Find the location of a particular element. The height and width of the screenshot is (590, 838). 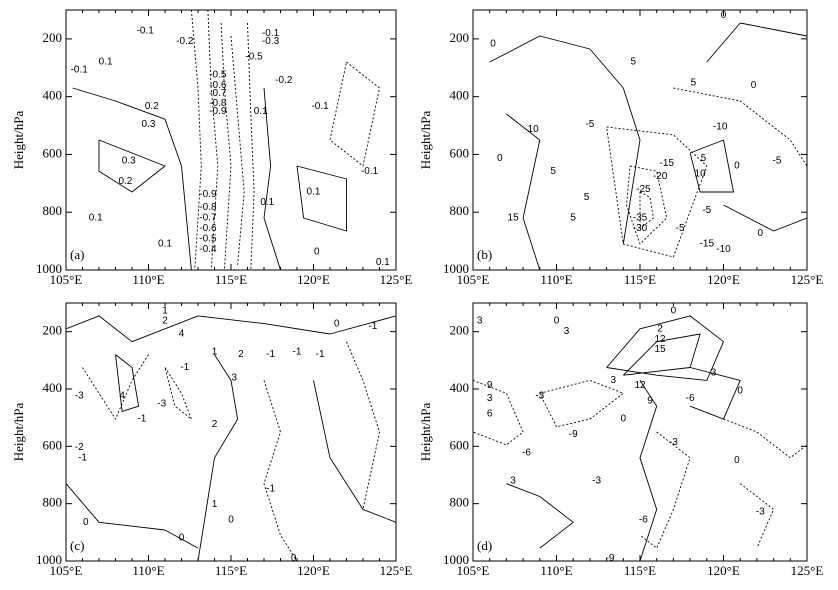

contour-label: -25 is located at coordinates (643, 189).